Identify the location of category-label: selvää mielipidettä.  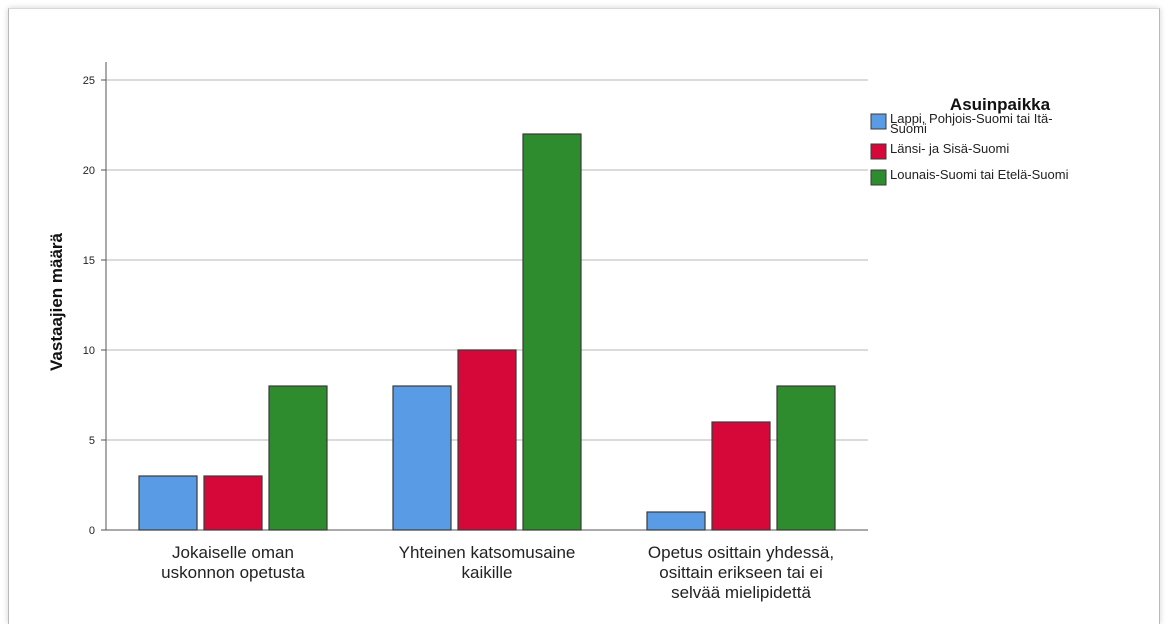
(741, 592).